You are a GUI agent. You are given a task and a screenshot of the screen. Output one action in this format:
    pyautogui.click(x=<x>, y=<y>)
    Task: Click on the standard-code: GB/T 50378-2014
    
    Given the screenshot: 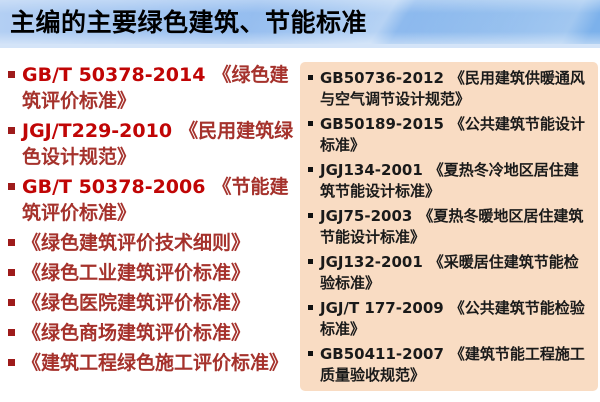 What is the action you would take?
    pyautogui.click(x=114, y=75)
    